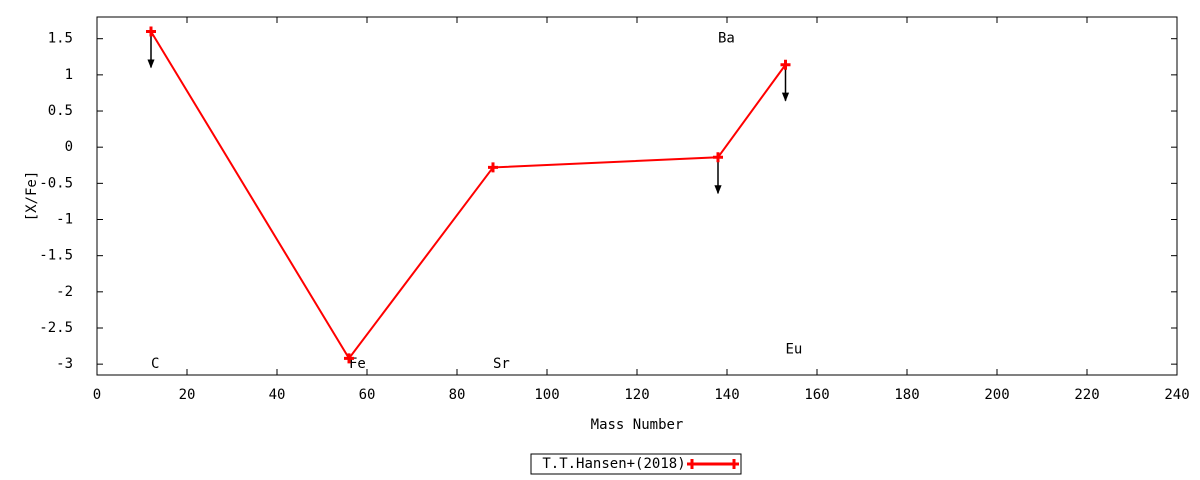 The width and height of the screenshot is (1200, 480). What do you see at coordinates (546, 395) in the screenshot?
I see `x-tick-label: 100` at bounding box center [546, 395].